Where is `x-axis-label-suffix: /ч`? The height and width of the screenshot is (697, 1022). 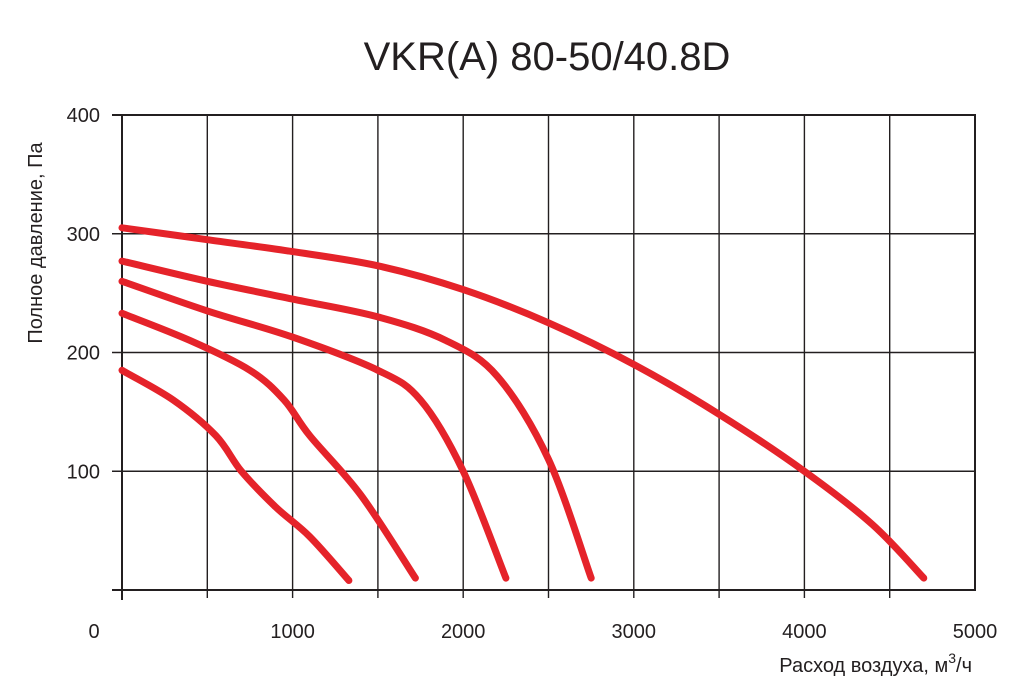 x-axis-label-suffix: /ч is located at coordinates (964, 666).